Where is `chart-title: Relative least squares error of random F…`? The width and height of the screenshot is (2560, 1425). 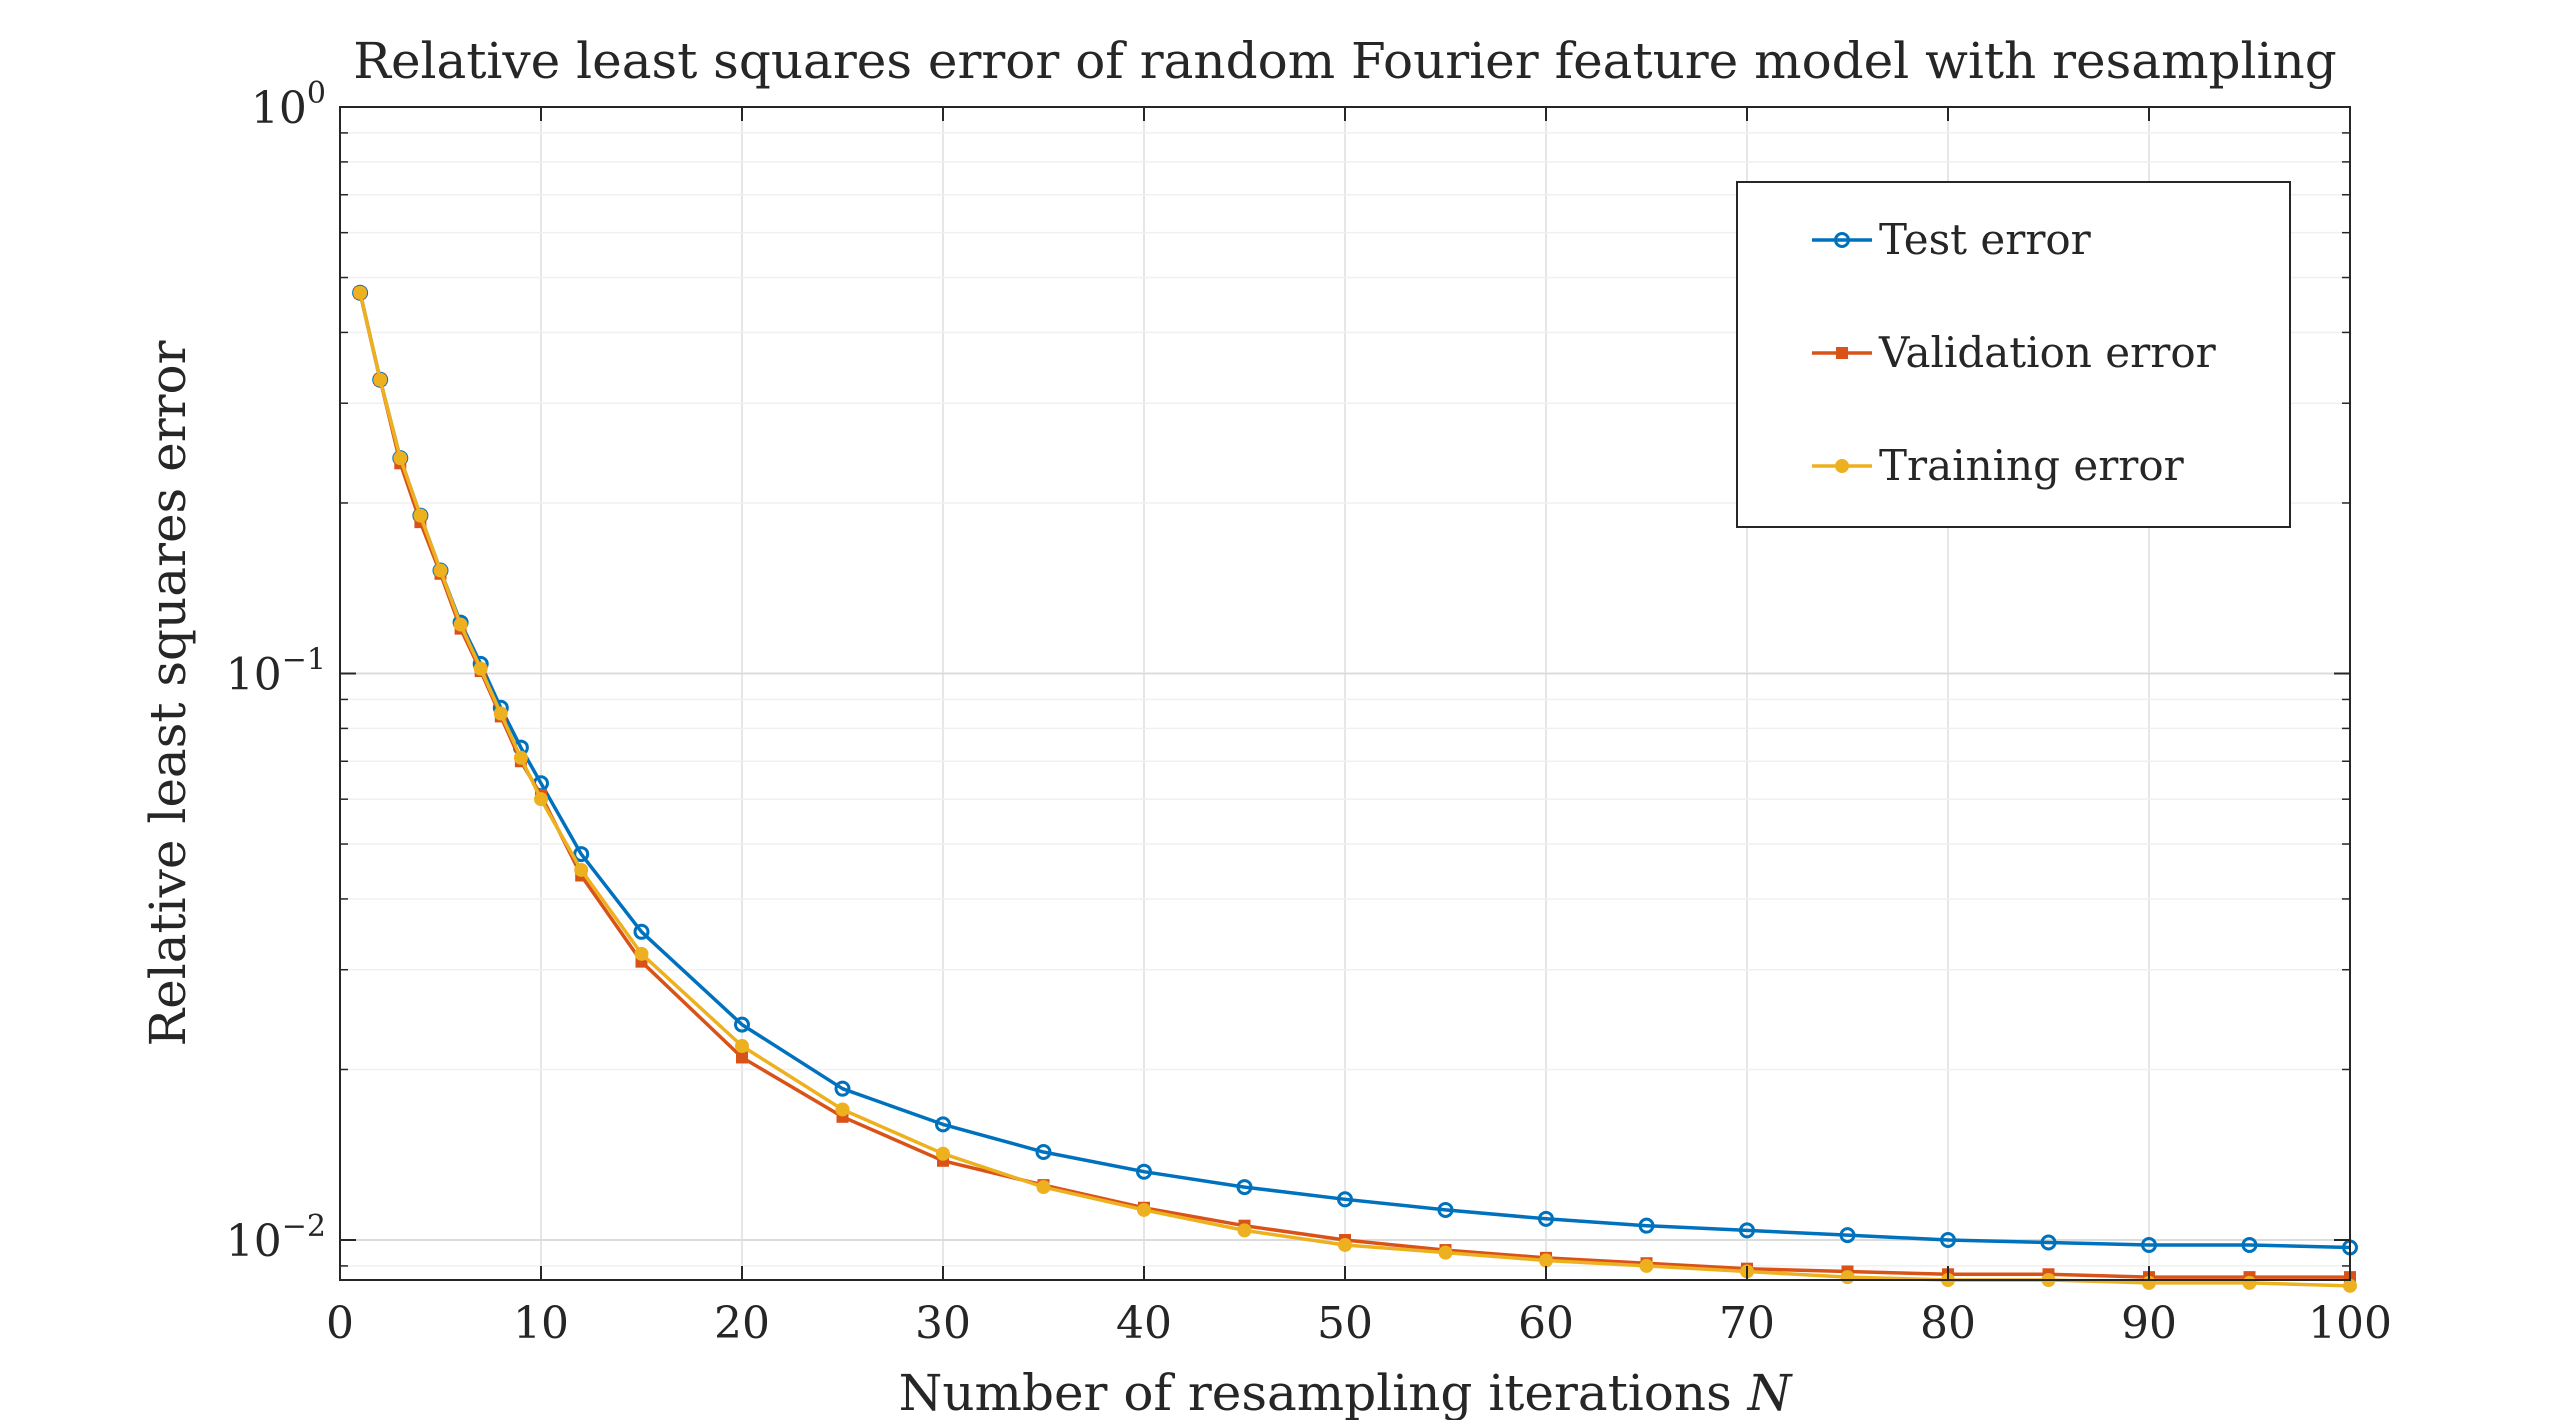 chart-title: Relative least squares error of random F… is located at coordinates (1344, 61).